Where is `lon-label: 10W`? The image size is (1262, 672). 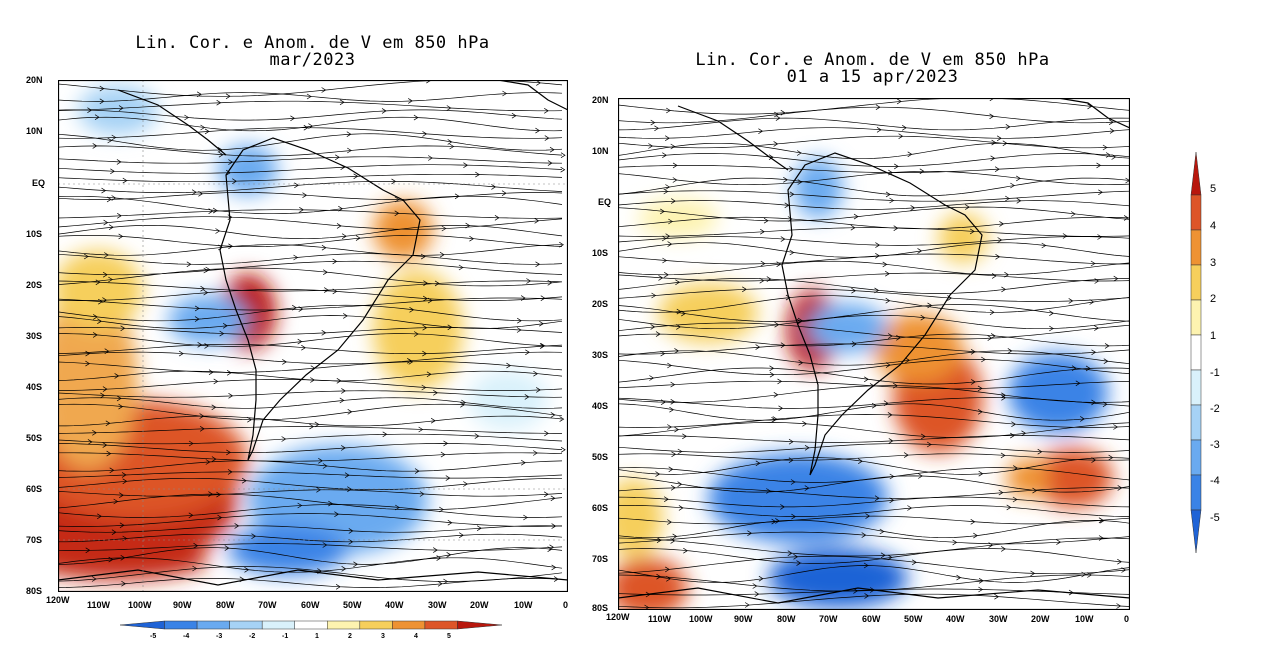 lon-label: 10W is located at coordinates (523, 605).